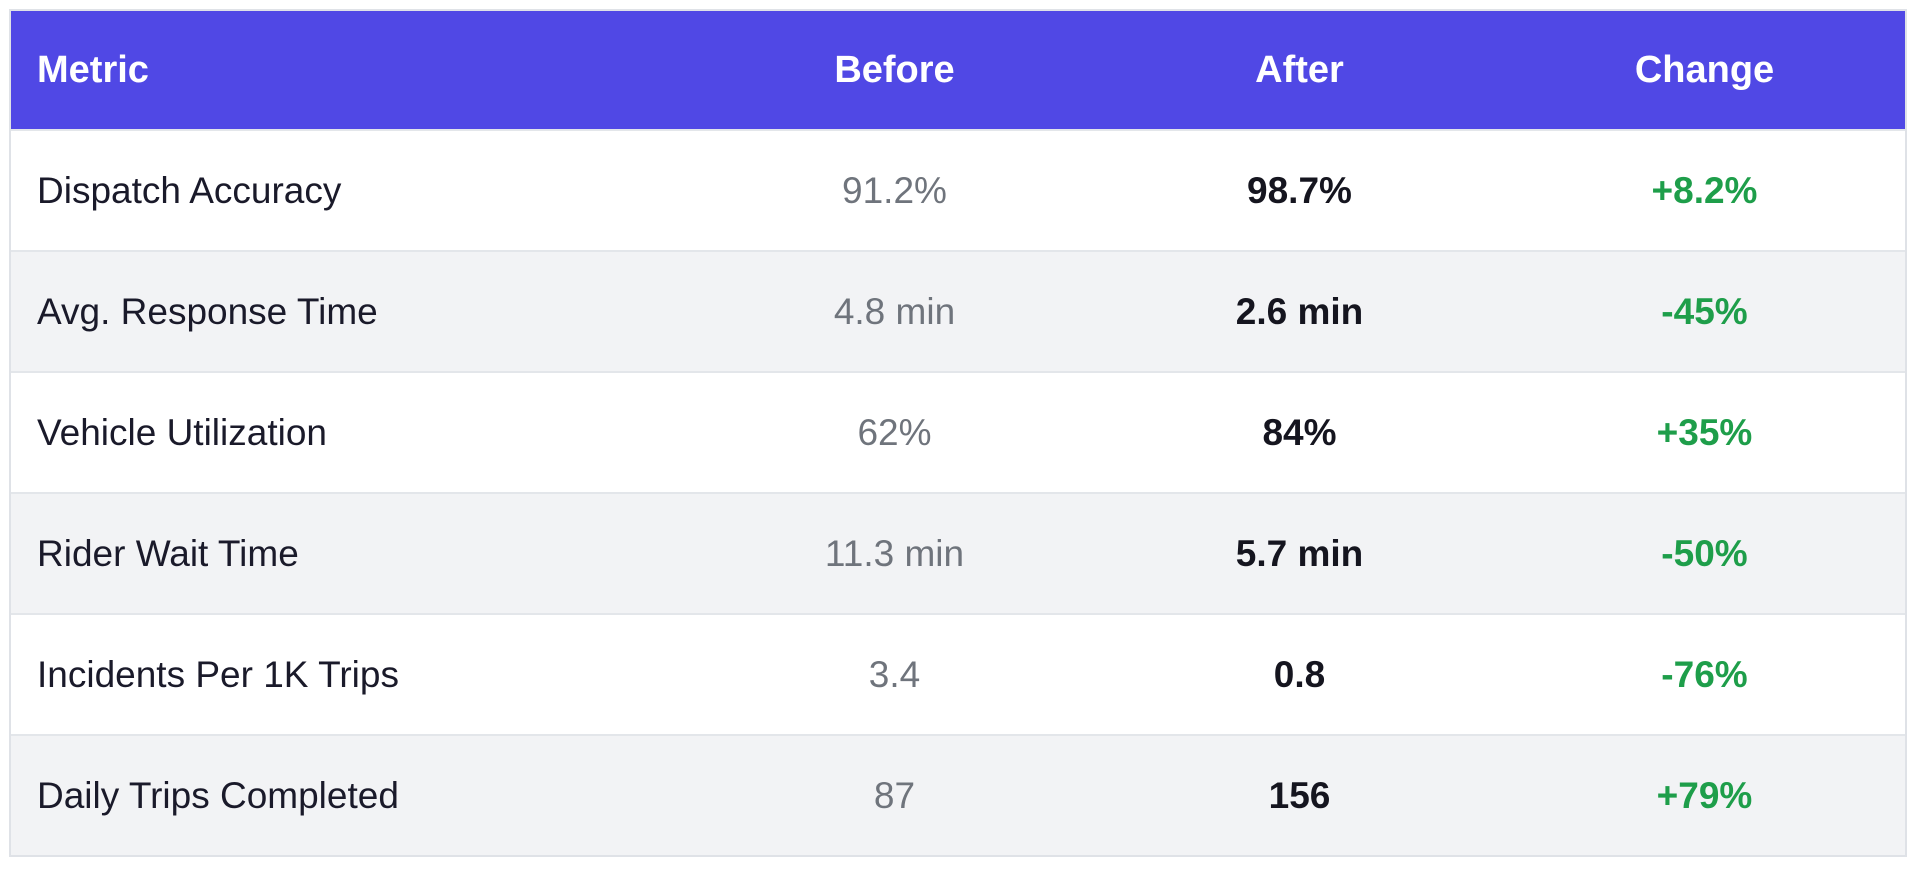 The image size is (1920, 870). Describe the element at coordinates (1704, 553) in the screenshot. I see `change-cell: -50%` at that location.